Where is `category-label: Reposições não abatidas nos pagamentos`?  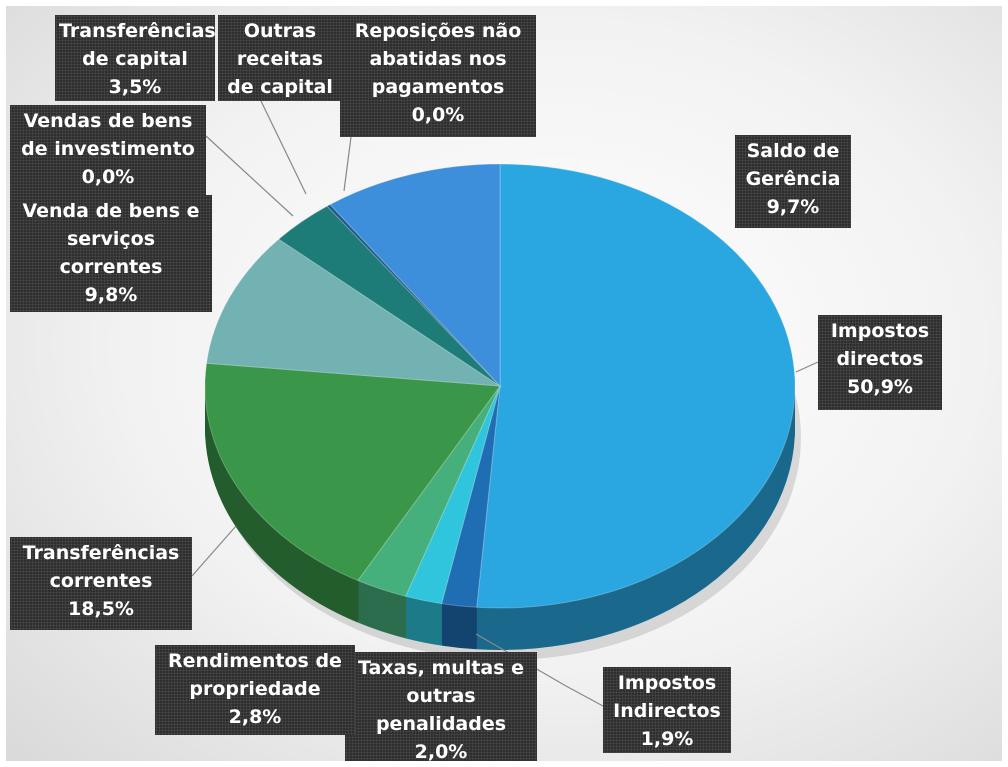
category-label: Reposições não abatidas nos pagamentos is located at coordinates (438, 59).